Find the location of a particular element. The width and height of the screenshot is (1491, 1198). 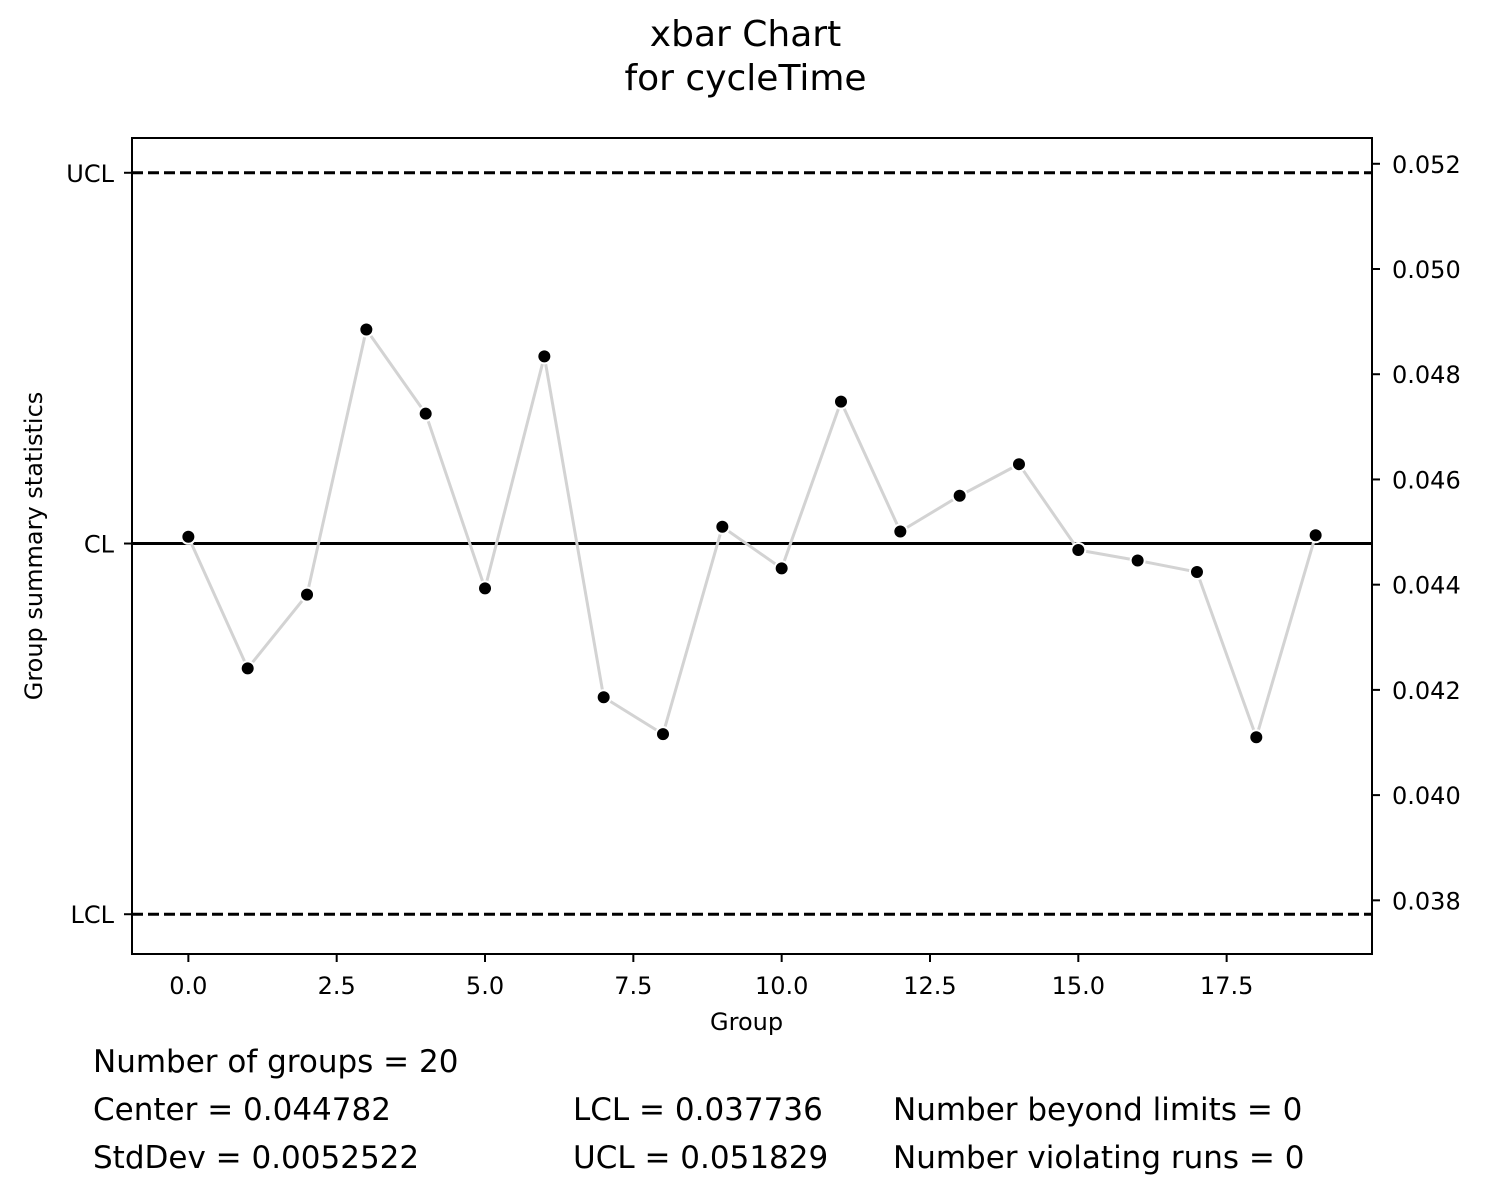

left-y-tick-label: CL is located at coordinates (99, 545).